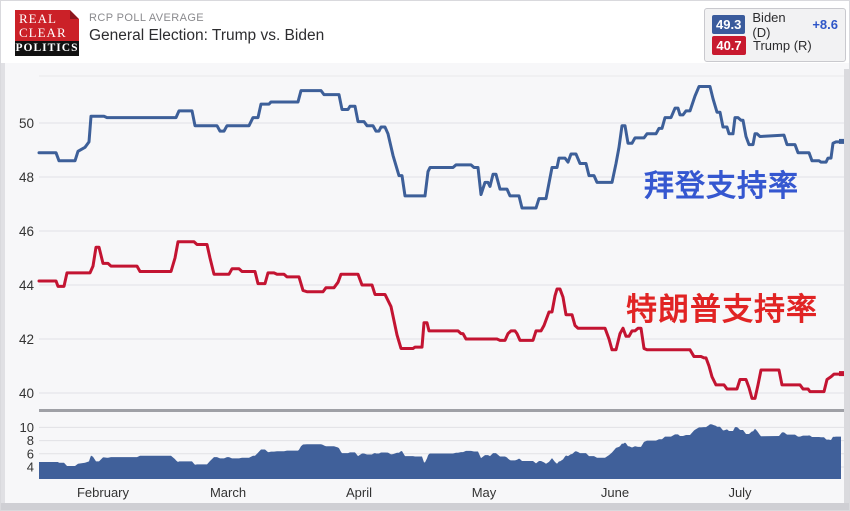 The width and height of the screenshot is (850, 511). What do you see at coordinates (841, 374) in the screenshot?
I see `trump-endpoint-marker` at bounding box center [841, 374].